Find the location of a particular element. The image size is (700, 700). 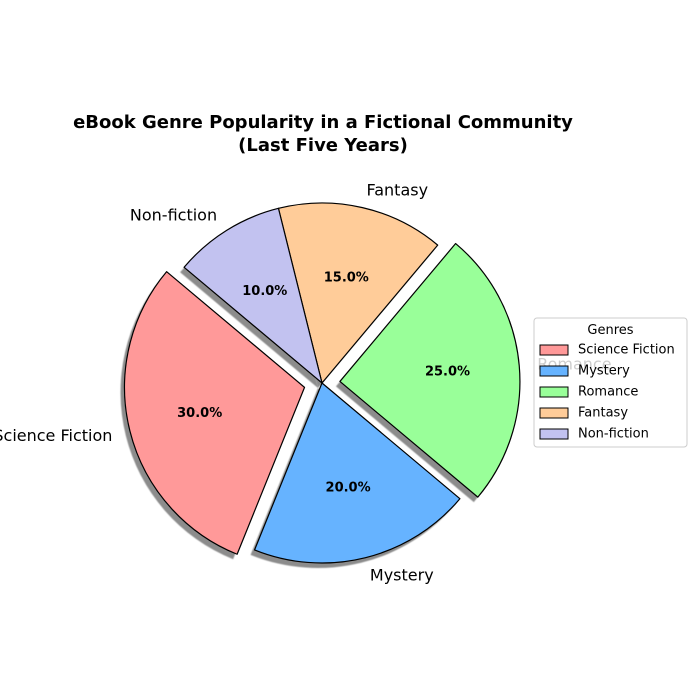

legend-label-science-fiction: Science Fiction is located at coordinates (626, 350).